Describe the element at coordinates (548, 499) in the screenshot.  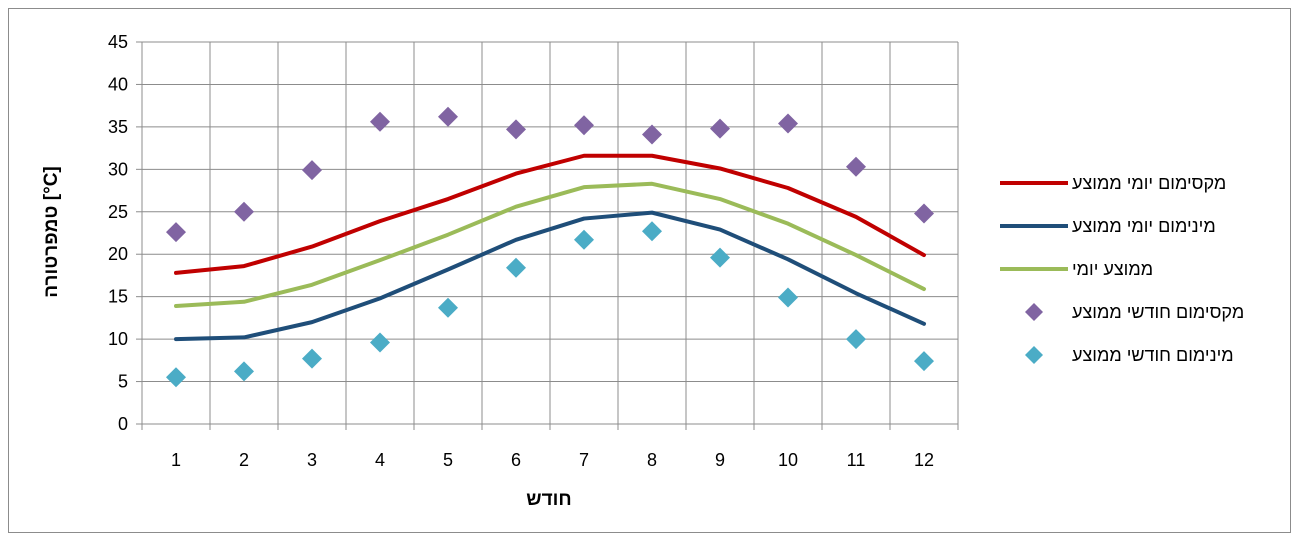
I see `x-axis-title: חודש` at that location.